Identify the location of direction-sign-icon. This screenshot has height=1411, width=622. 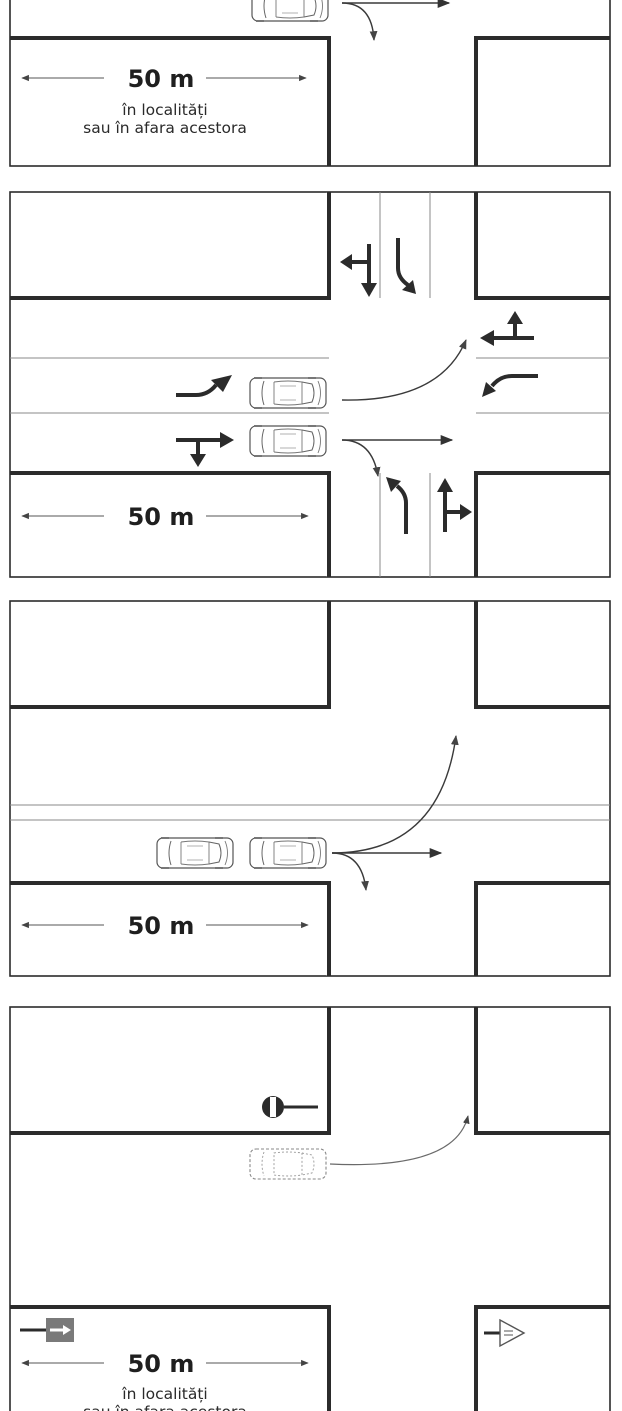
(47, 1330).